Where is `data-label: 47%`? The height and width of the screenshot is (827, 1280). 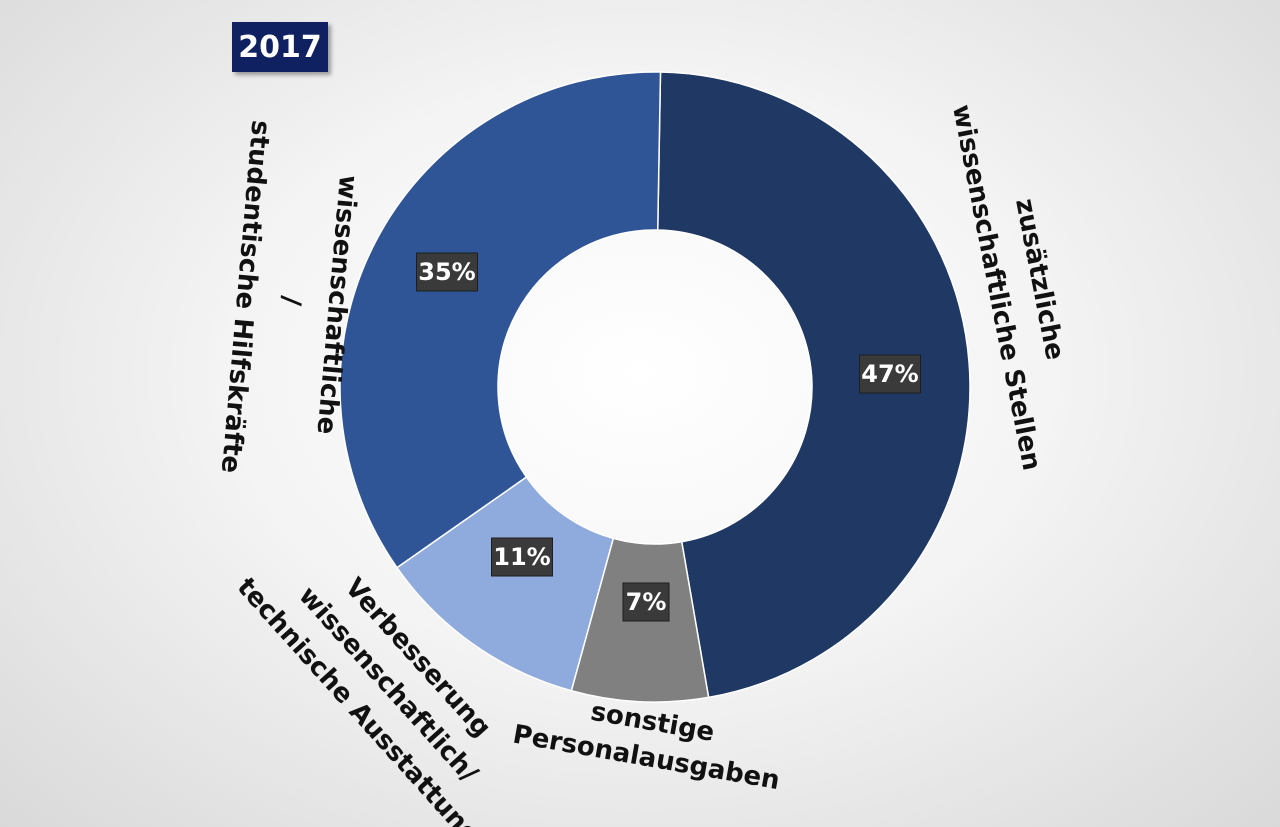 data-label: 47% is located at coordinates (890, 374).